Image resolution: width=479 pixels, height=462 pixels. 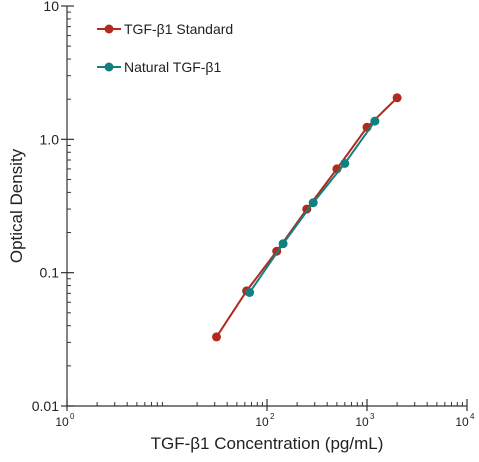 I want to click on x-axis-title: TGF-β1 Concentration (pg/mL), so click(x=267, y=443).